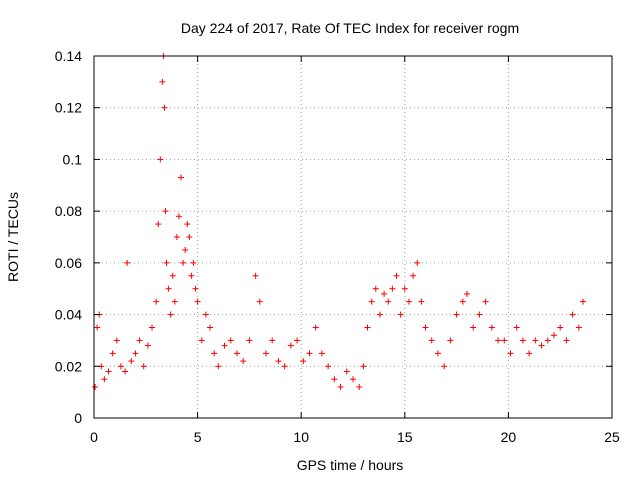 This screenshot has width=640, height=480. Describe the element at coordinates (13, 237) in the screenshot. I see `y-axis-label: ROTI / TECUs` at that location.